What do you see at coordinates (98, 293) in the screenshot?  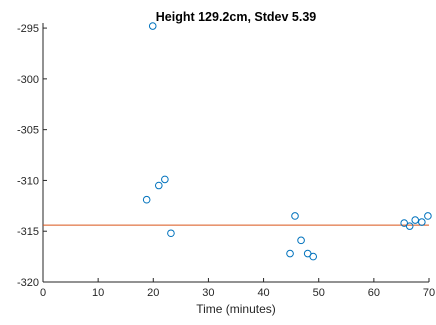 I see `x-tick-label: 10` at bounding box center [98, 293].